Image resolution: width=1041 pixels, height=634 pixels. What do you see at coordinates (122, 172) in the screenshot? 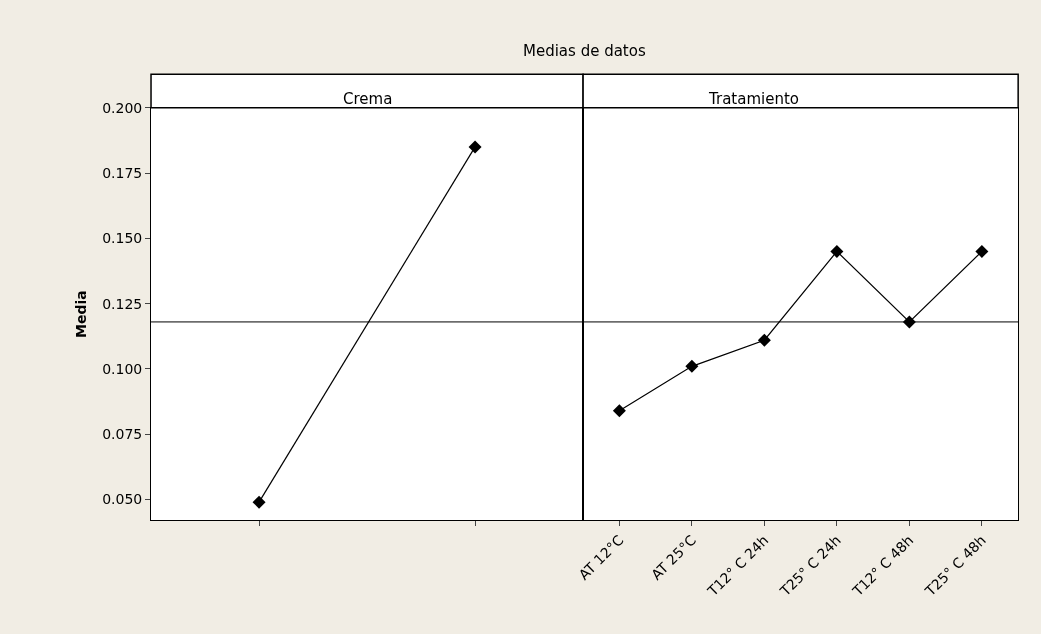
I see `y-tick-label: 0.175` at bounding box center [122, 172].